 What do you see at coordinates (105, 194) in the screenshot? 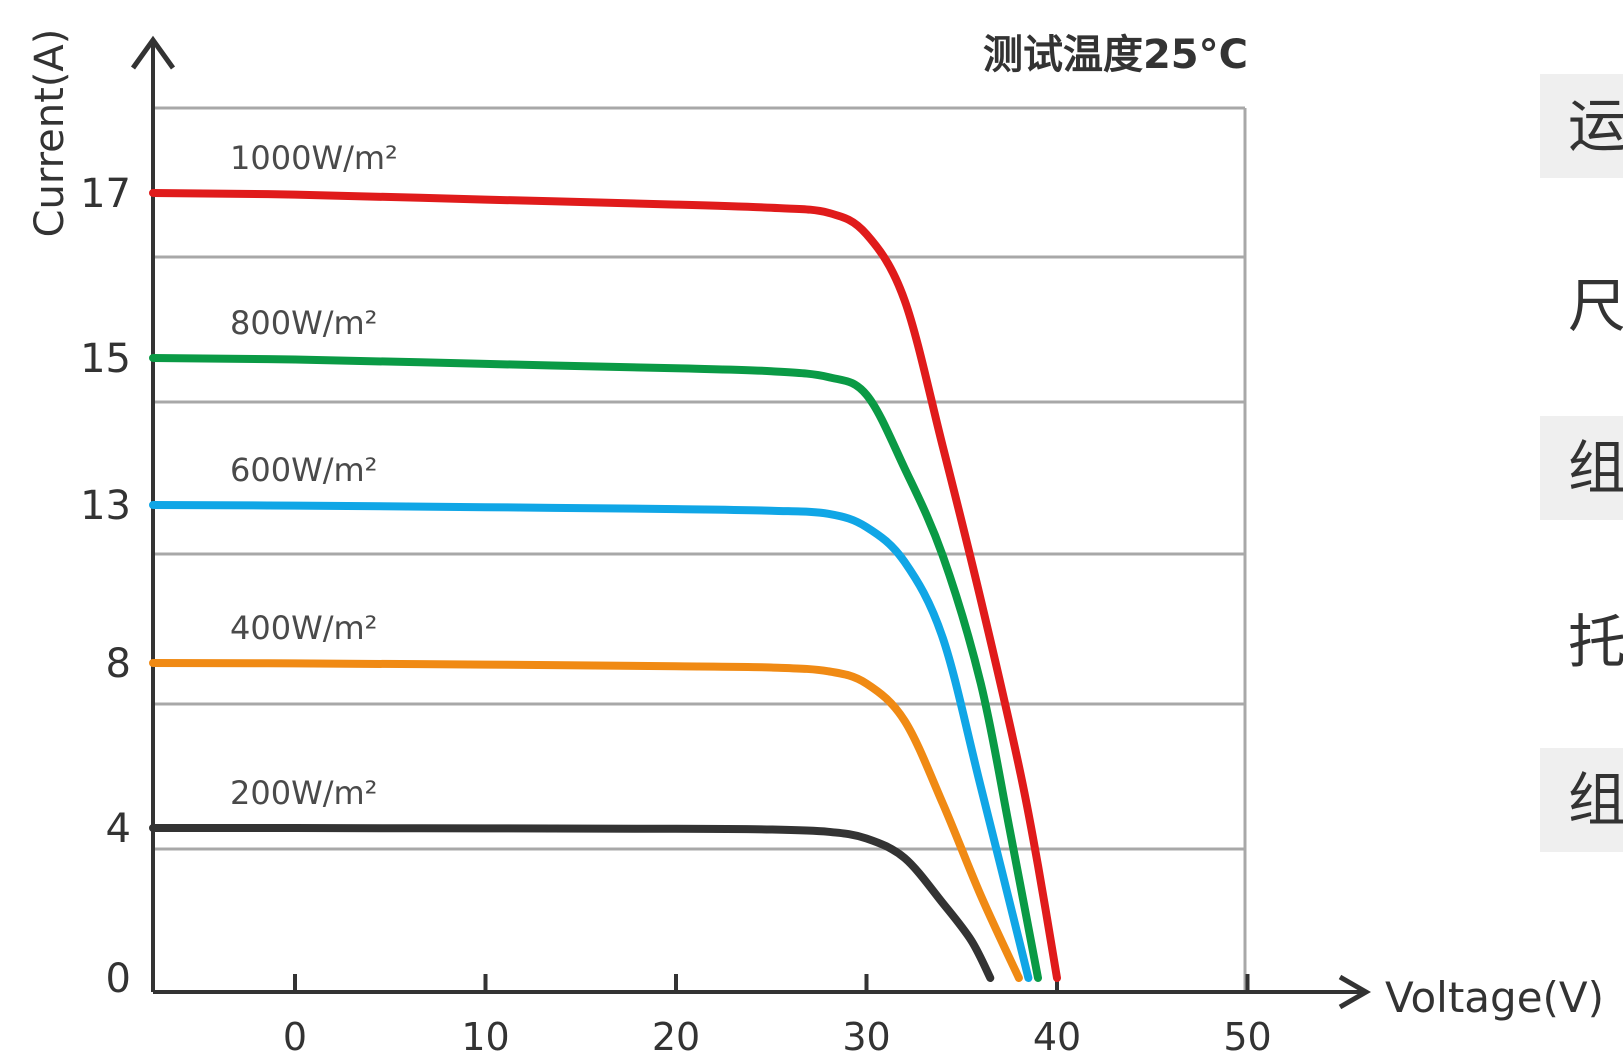
I see `y-tick-label: 17` at bounding box center [105, 194].